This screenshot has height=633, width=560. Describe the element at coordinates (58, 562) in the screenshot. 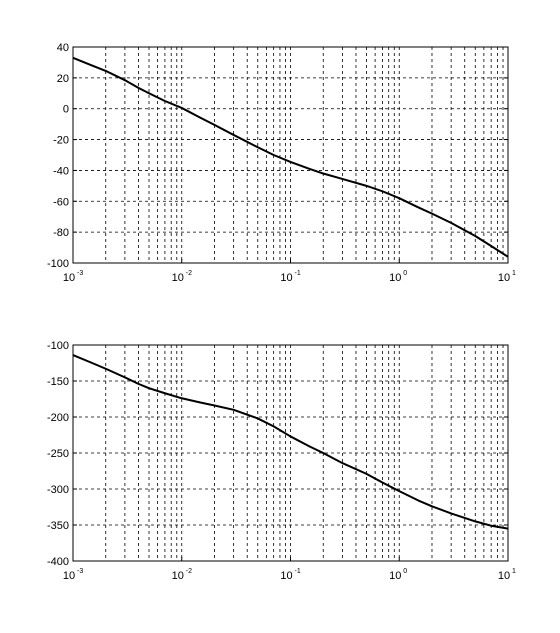

I see `y-tick-label: -400` at that location.